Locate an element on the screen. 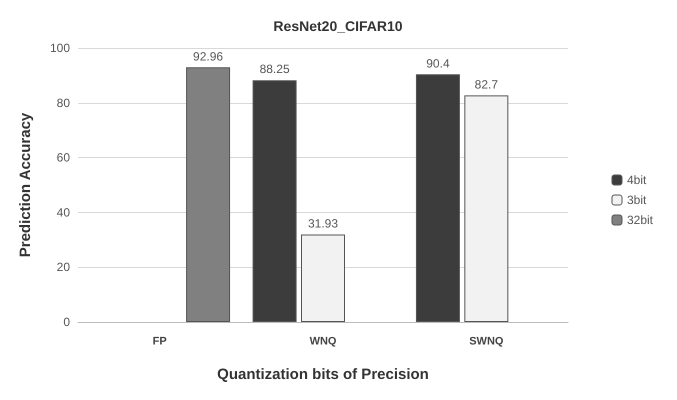 The image size is (677, 400). data-label: 82.7 is located at coordinates (486, 84).